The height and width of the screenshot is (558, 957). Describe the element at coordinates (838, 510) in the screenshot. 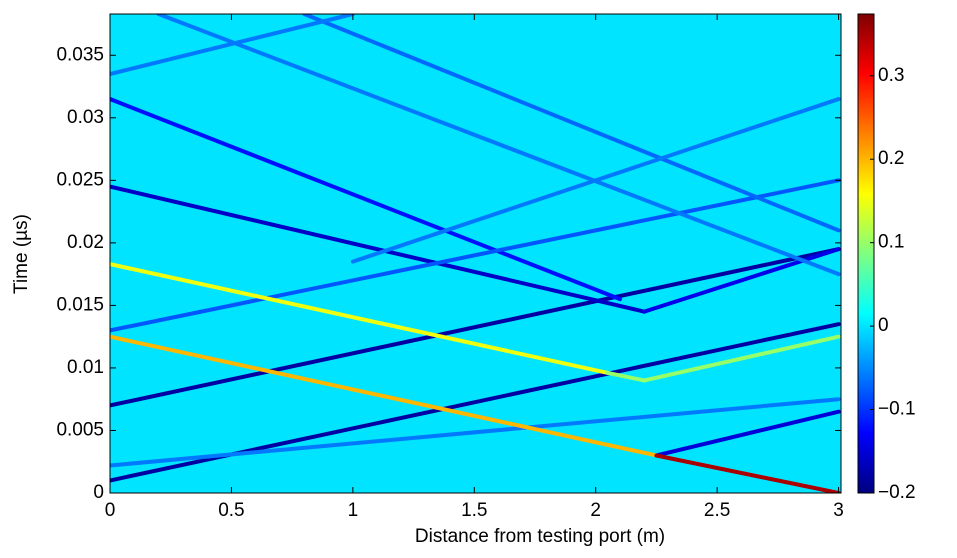

I see `x-tick-label: 3` at that location.